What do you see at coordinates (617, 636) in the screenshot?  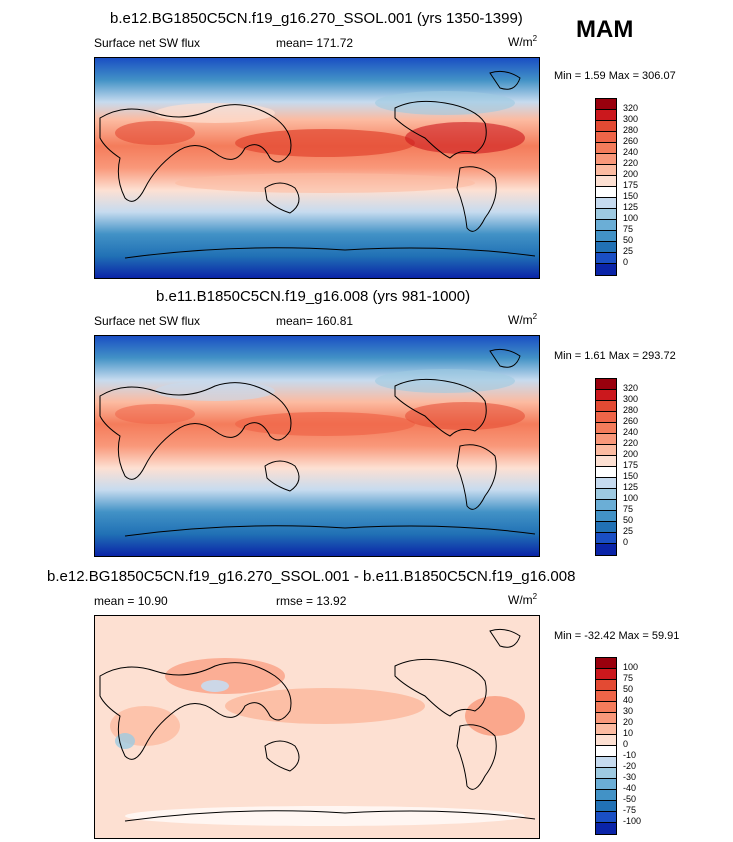 I see `panel3-minmax: Min = -32.42 Max = 59.91` at bounding box center [617, 636].